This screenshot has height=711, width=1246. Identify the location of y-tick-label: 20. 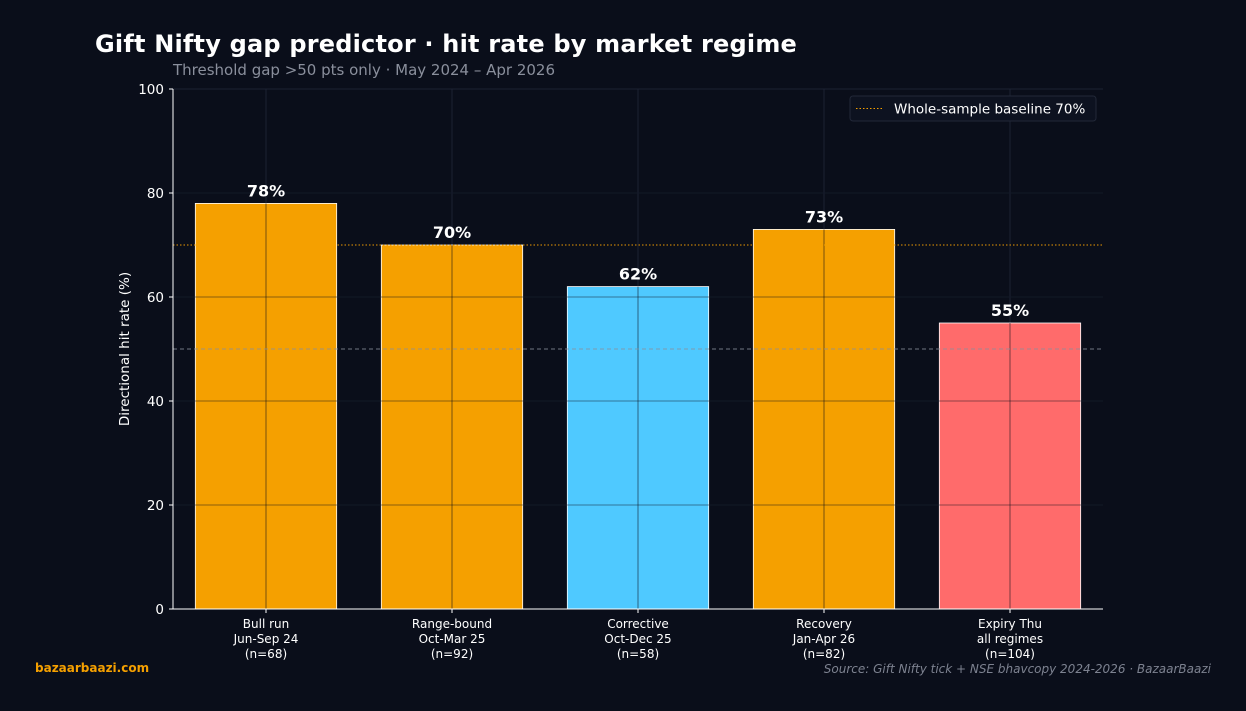
(155, 506).